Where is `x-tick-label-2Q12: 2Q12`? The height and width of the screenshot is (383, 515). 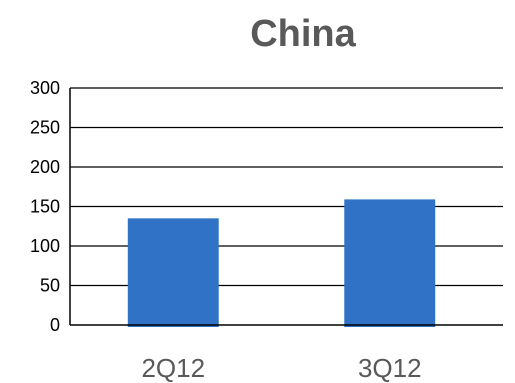 x-tick-label-2Q12: 2Q12 is located at coordinates (173, 368).